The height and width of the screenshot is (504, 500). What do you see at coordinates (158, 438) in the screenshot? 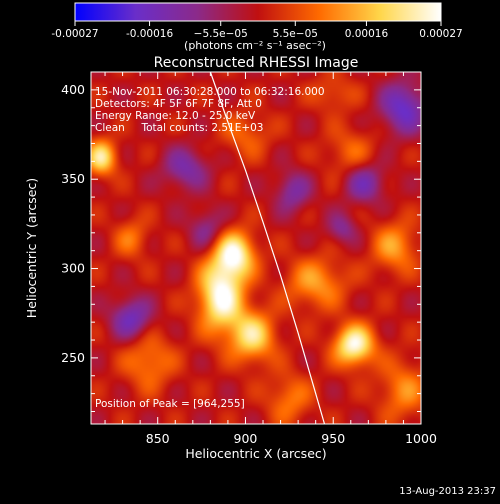
I see `x-tick-label: 850` at bounding box center [158, 438].